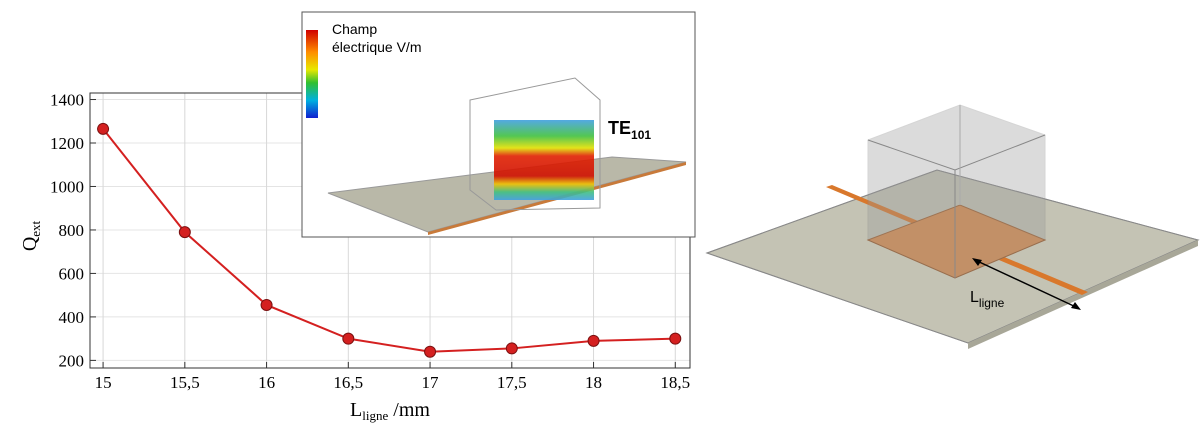  What do you see at coordinates (30, 243) in the screenshot?
I see `y-label-main: Q` at bounding box center [30, 243].